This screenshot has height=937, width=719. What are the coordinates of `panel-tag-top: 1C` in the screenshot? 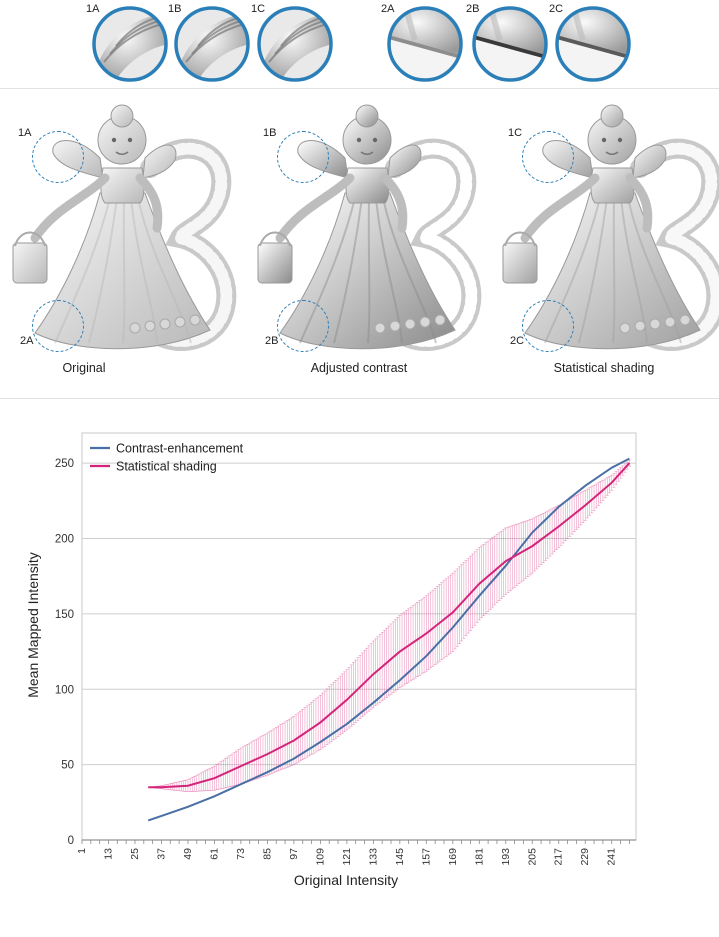 It's located at (515, 133).